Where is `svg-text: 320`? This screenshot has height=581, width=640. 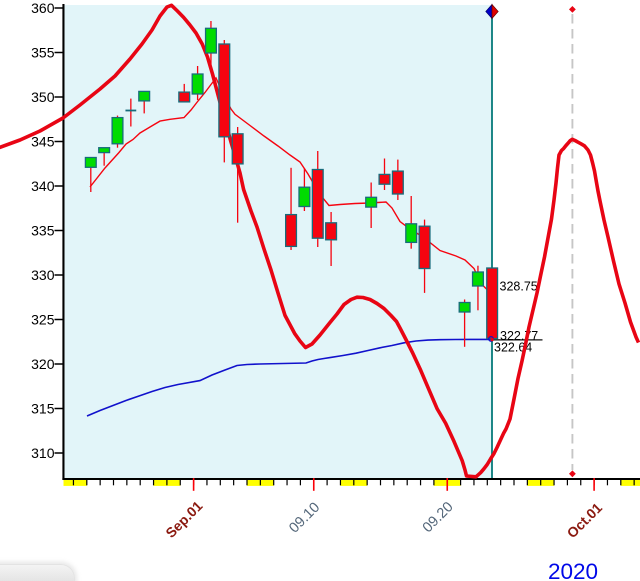 svg-text: 320 is located at coordinates (43, 364).